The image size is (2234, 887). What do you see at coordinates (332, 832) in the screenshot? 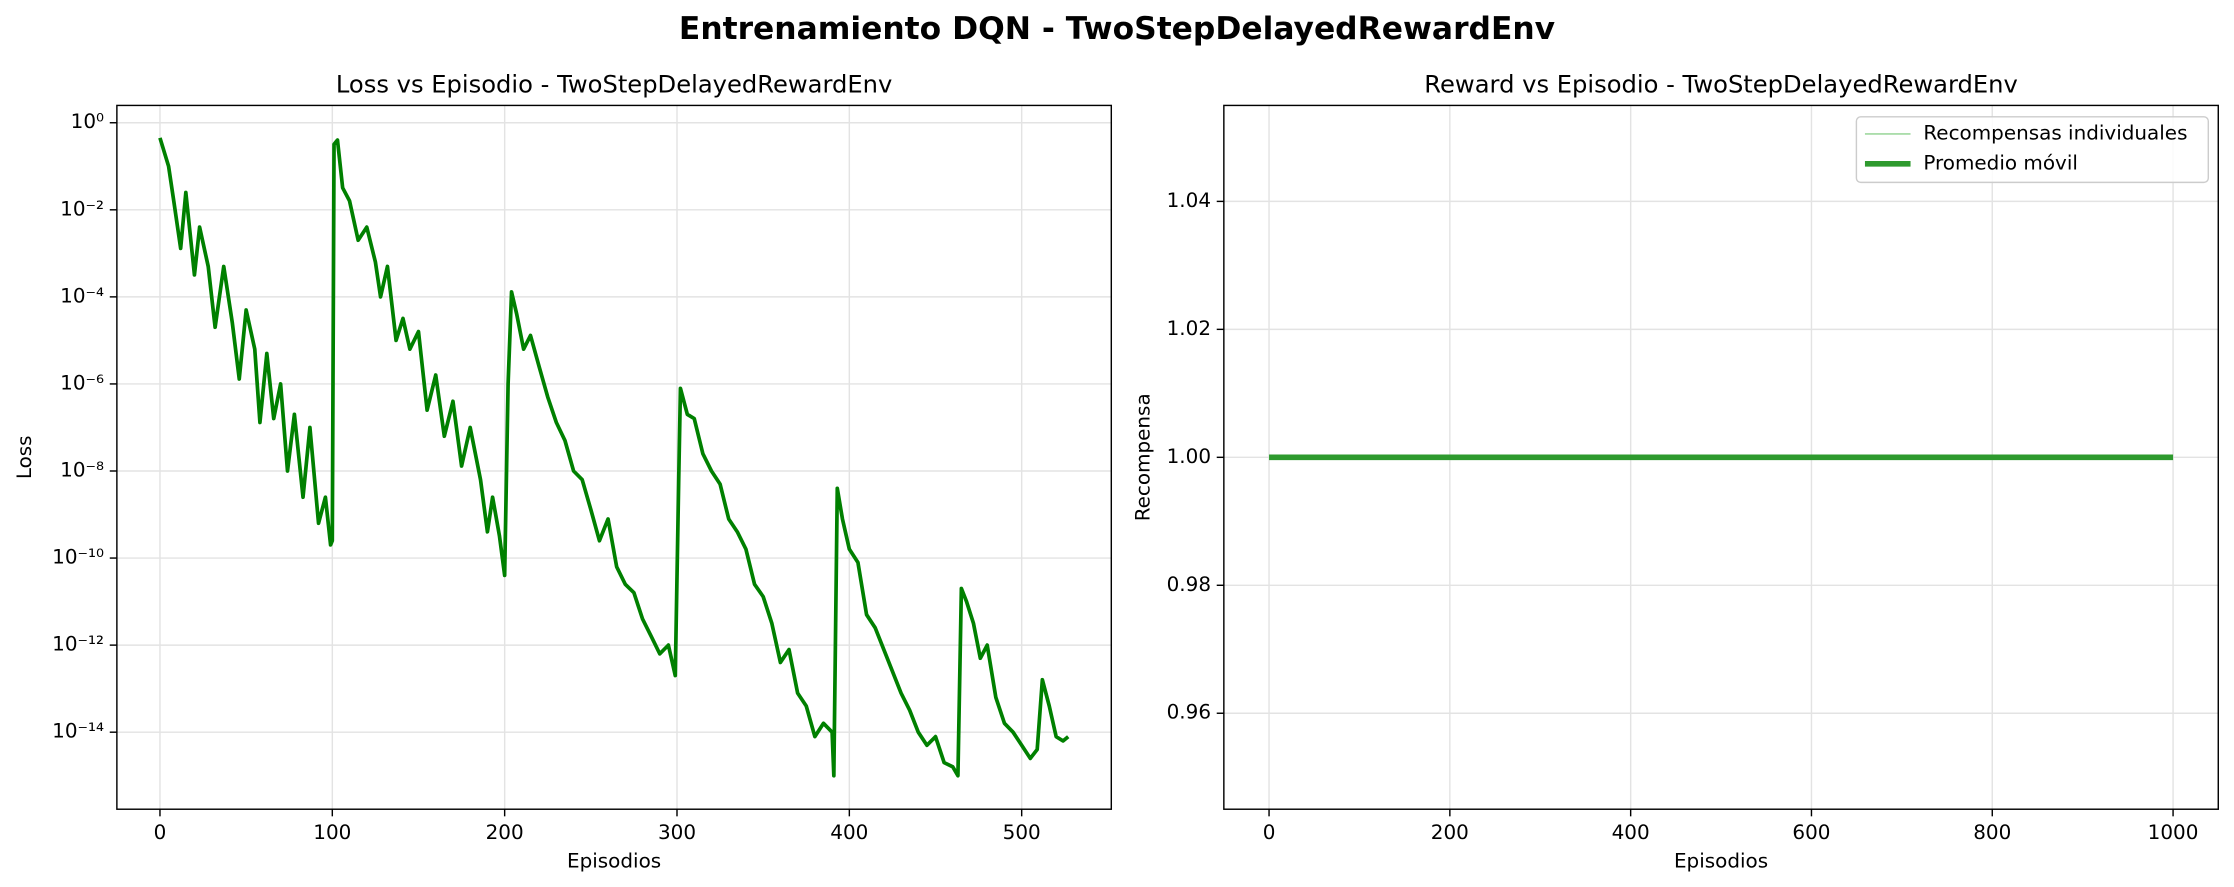
I see `x-tick-label: 100` at bounding box center [332, 832].